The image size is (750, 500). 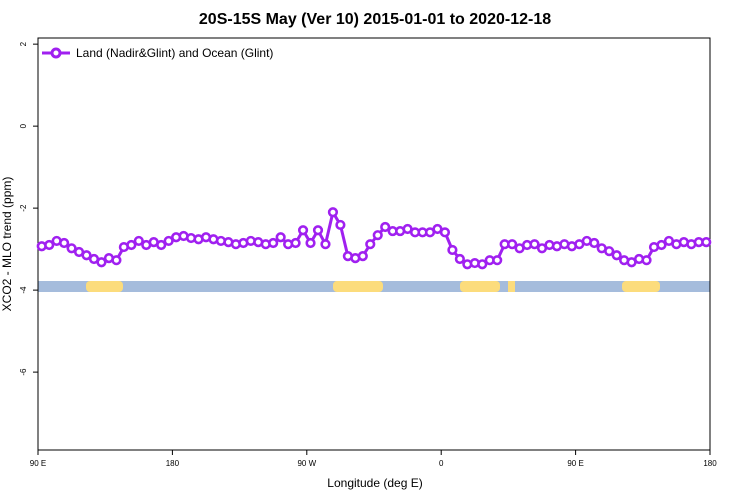 What do you see at coordinates (306, 463) in the screenshot?
I see `x-tick-label: 90 W` at bounding box center [306, 463].